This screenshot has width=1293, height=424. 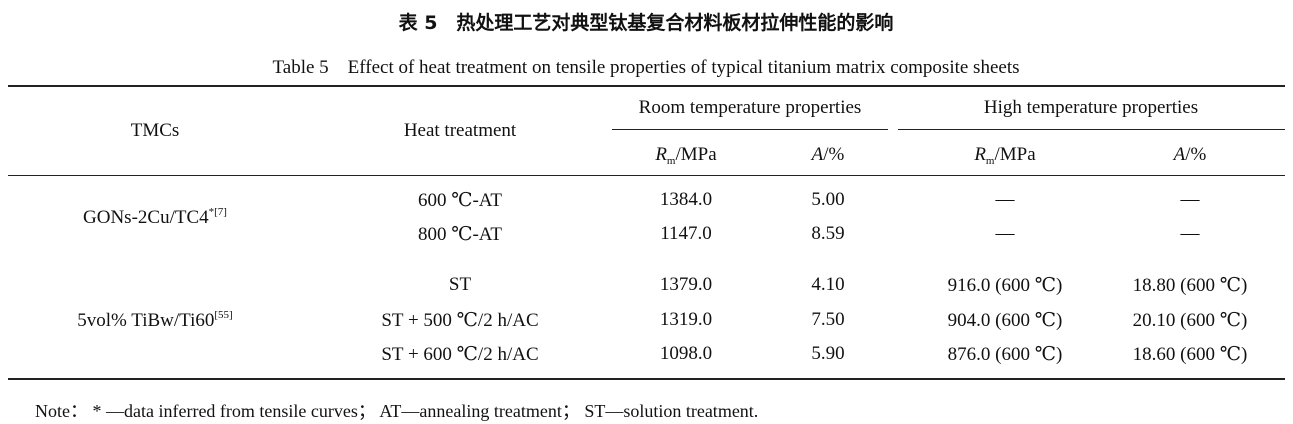 I want to click on cell-a: 5.00, so click(x=828, y=199).